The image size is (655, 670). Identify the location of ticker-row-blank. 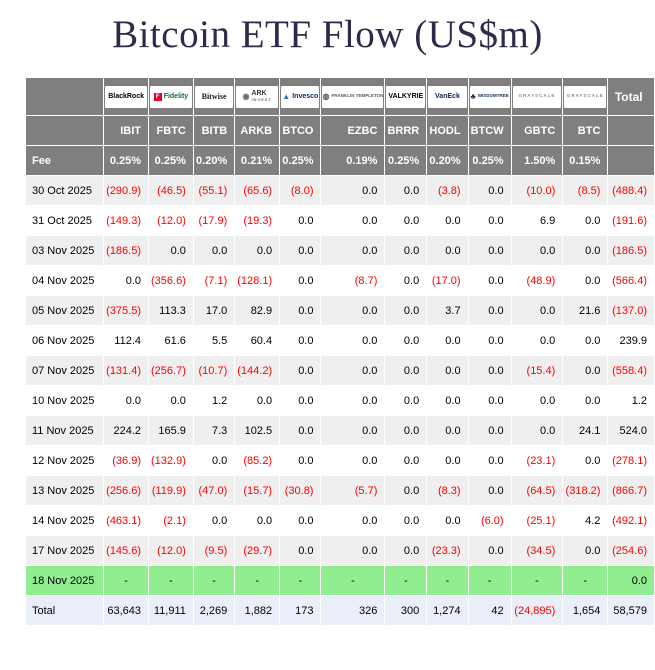
(64, 130).